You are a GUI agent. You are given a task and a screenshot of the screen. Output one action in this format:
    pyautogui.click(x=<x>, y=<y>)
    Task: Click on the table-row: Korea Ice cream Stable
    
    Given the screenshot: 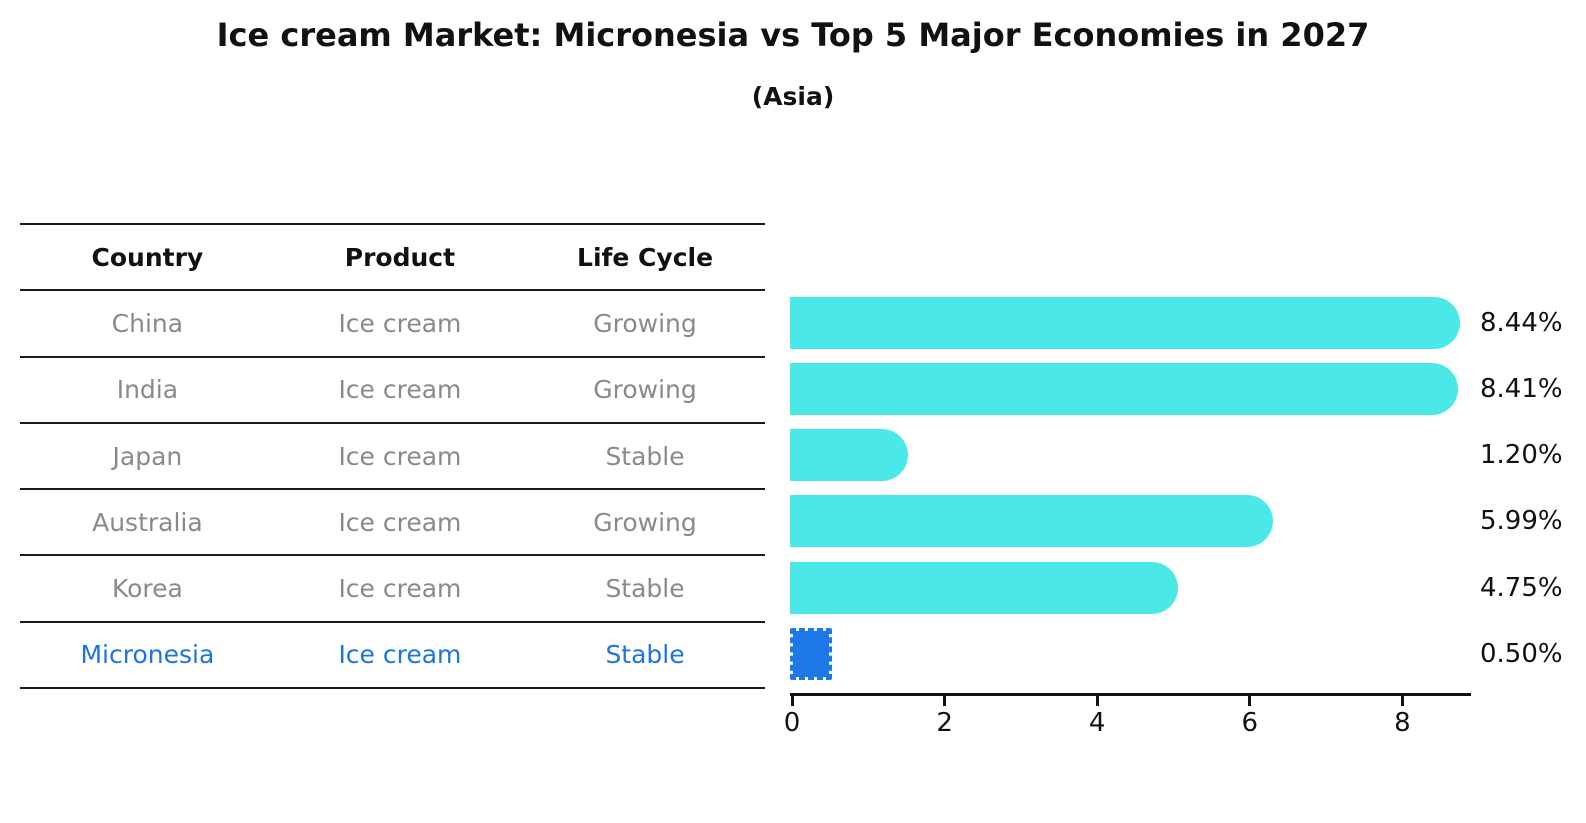 What is the action you would take?
    pyautogui.click(x=392, y=589)
    